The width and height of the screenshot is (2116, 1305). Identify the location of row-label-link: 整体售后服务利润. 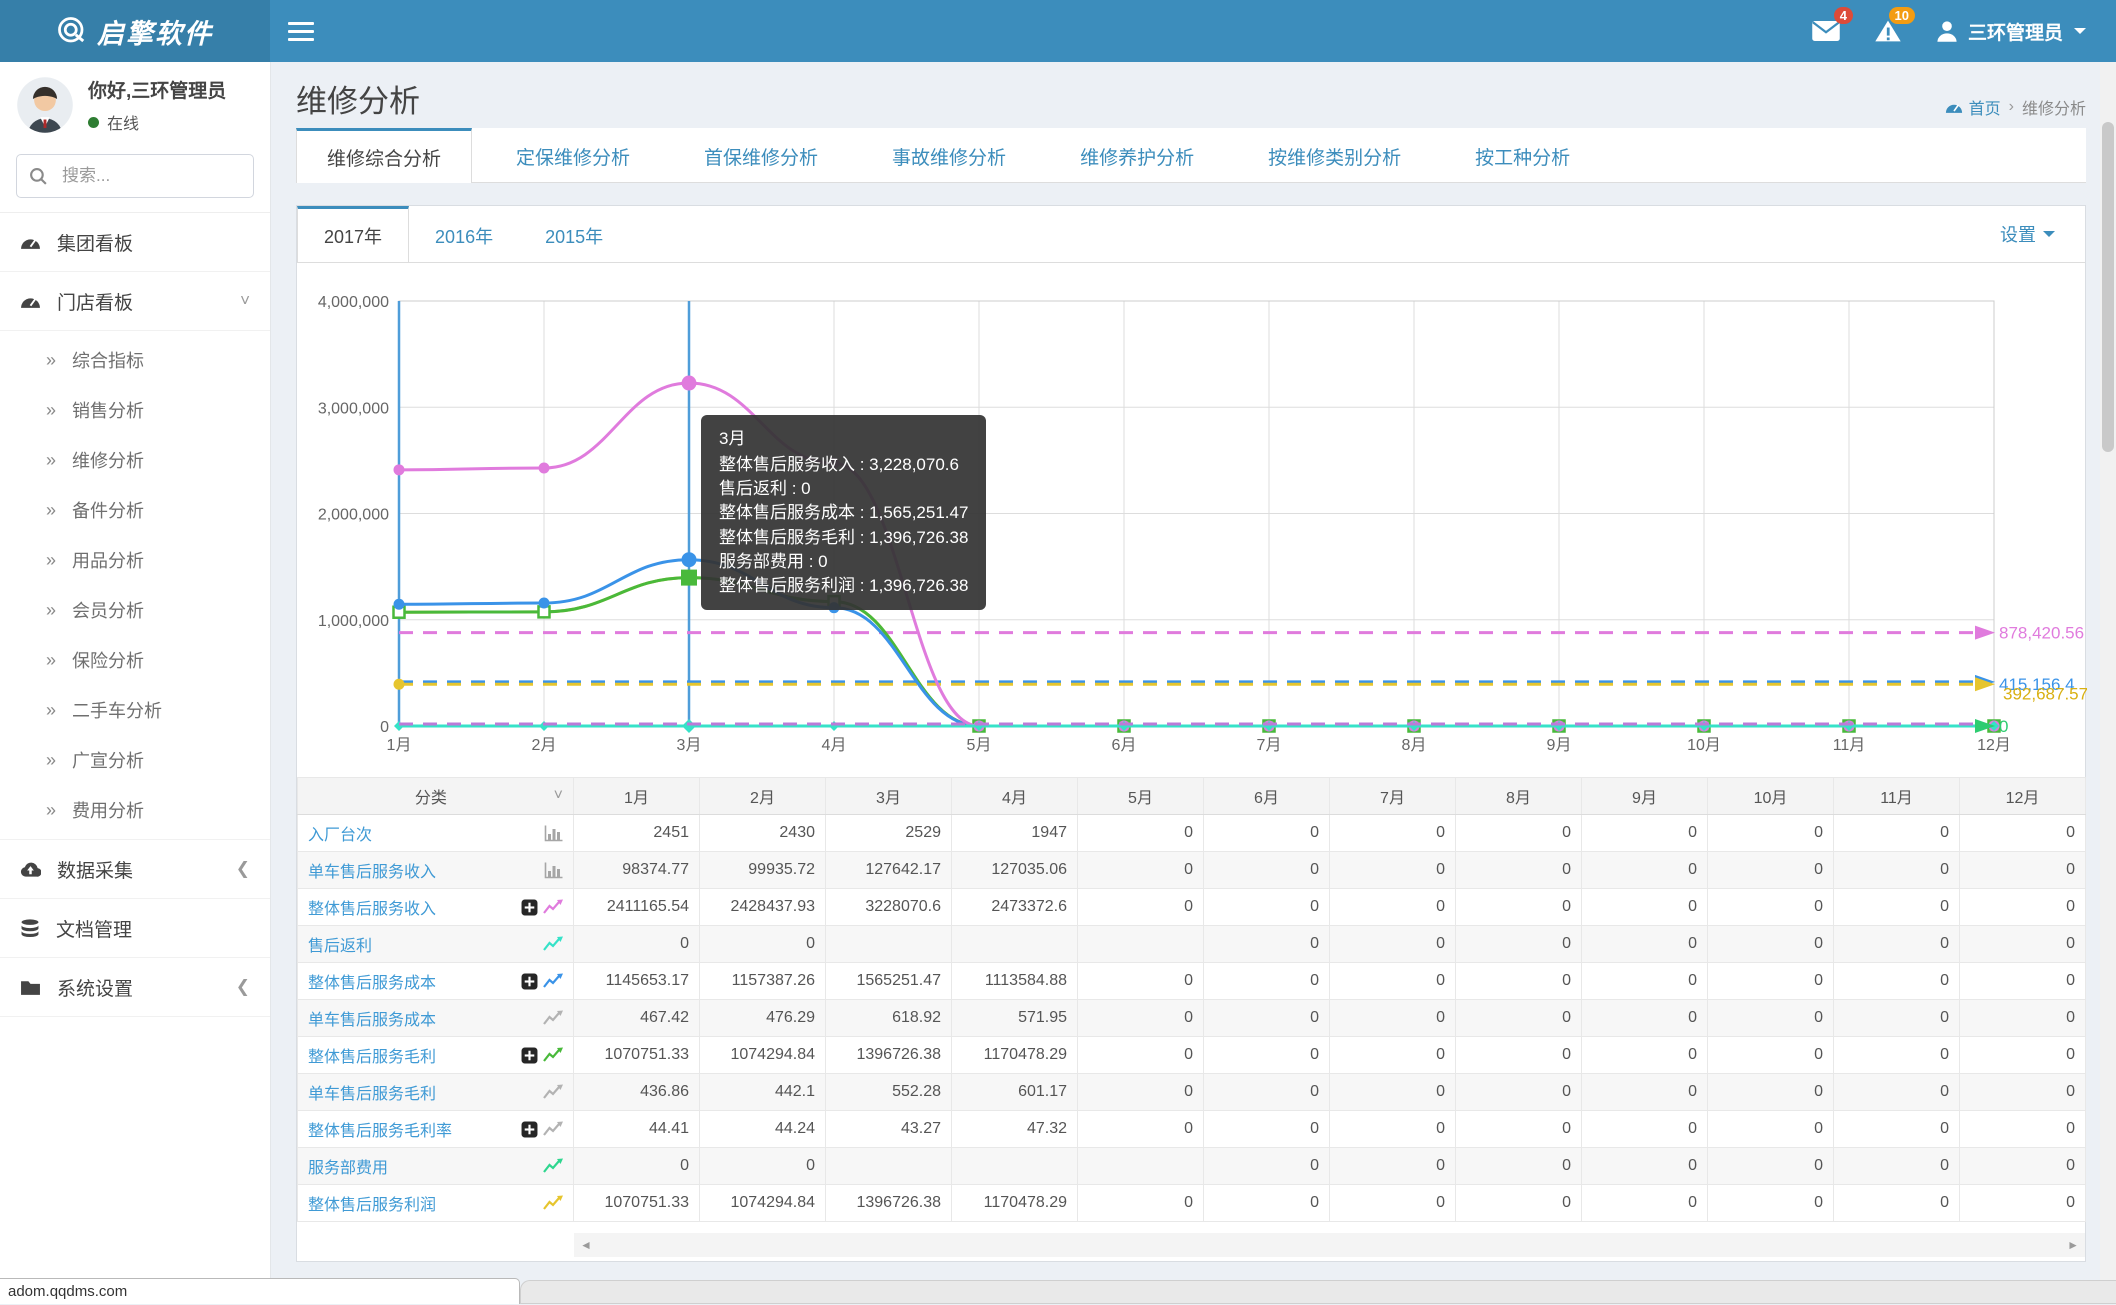
(372, 1205).